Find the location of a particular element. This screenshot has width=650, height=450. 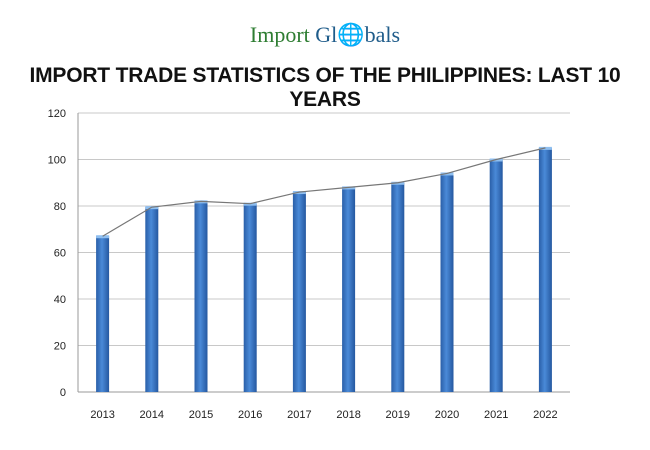

bar-2016 is located at coordinates (250, 297).